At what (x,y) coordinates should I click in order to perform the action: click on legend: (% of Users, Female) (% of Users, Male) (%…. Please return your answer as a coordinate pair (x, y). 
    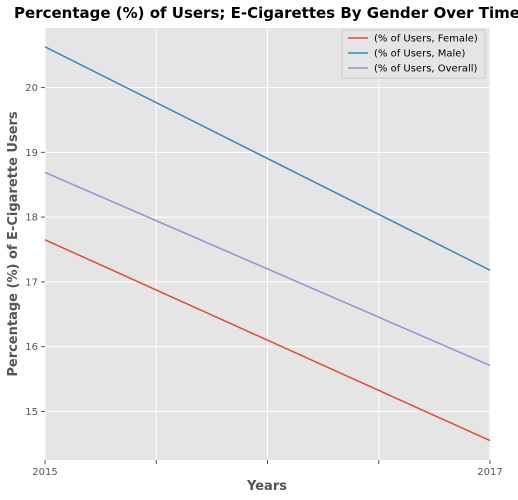
    Looking at the image, I should click on (413, 54).